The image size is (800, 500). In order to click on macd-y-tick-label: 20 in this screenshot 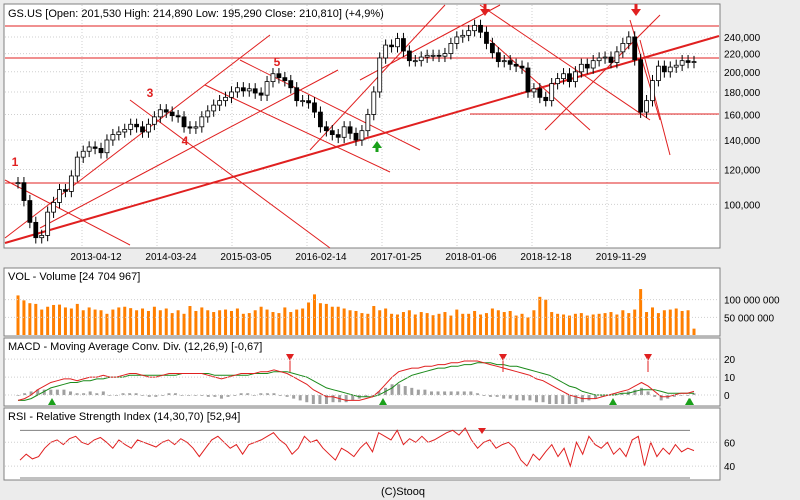, I will do `click(730, 360)`.